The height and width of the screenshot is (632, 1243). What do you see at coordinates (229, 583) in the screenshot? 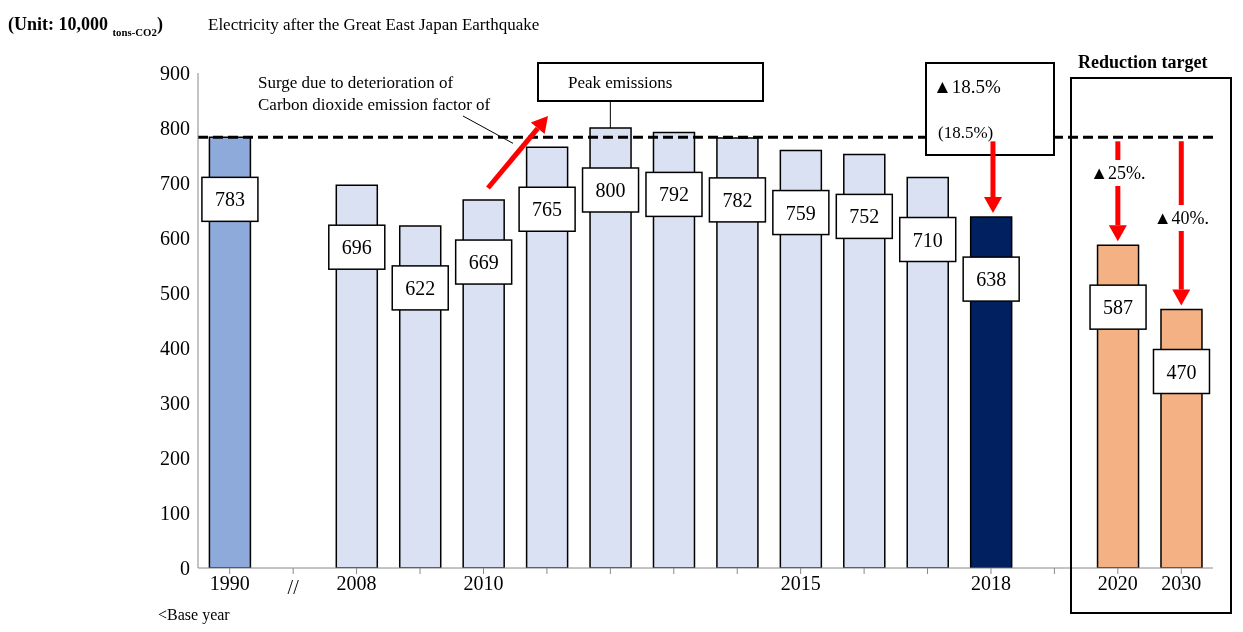
I see `x-tick-label: 1990` at bounding box center [229, 583].